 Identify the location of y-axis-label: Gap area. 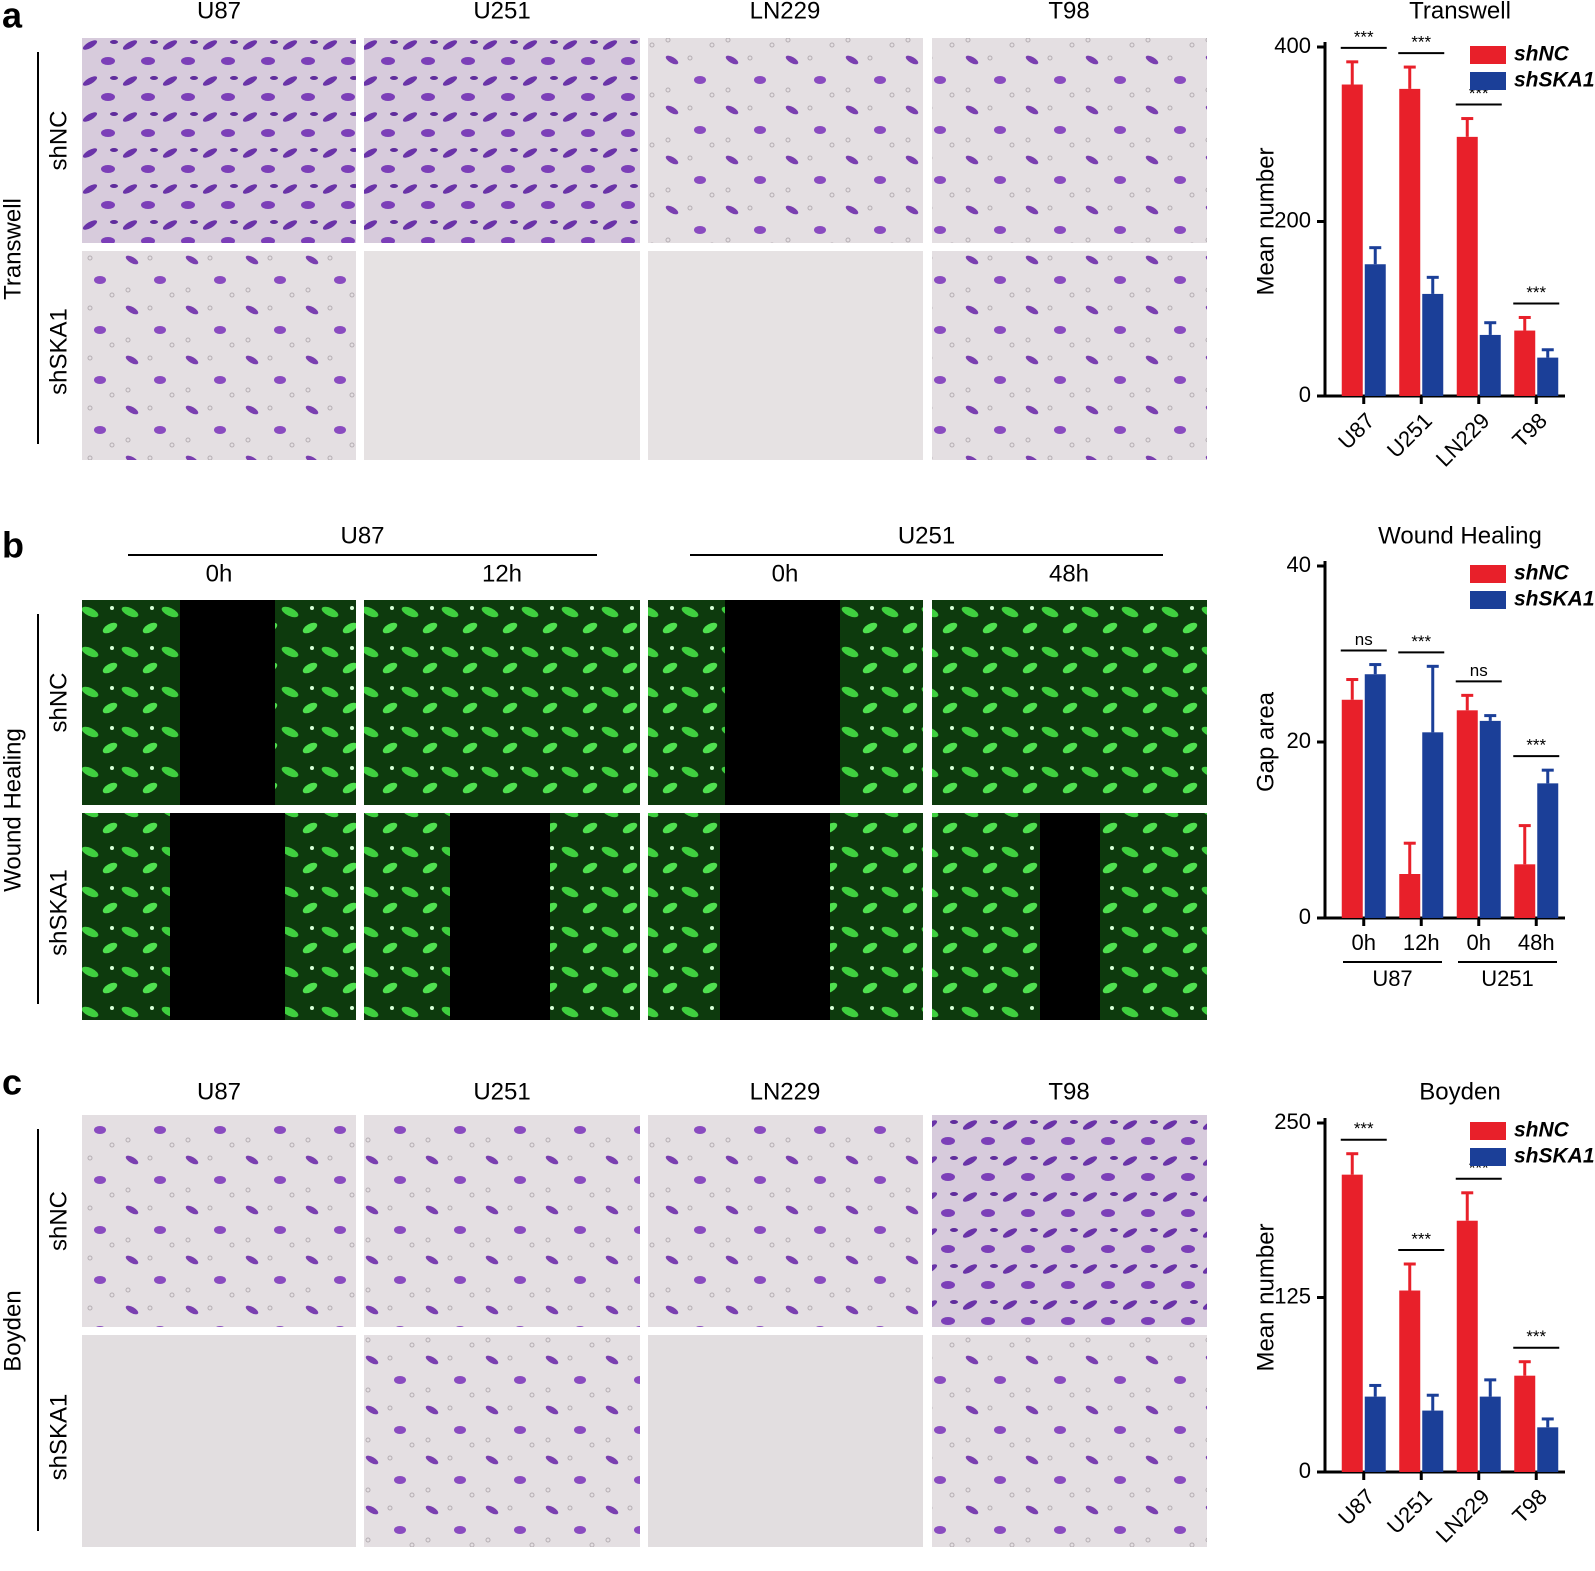
(1265, 741).